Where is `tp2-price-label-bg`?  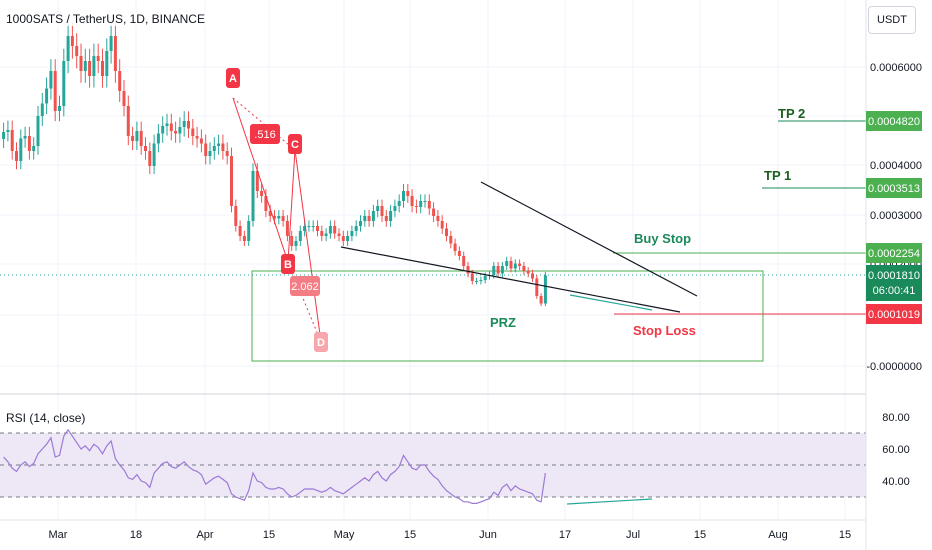 tp2-price-label-bg is located at coordinates (894, 121).